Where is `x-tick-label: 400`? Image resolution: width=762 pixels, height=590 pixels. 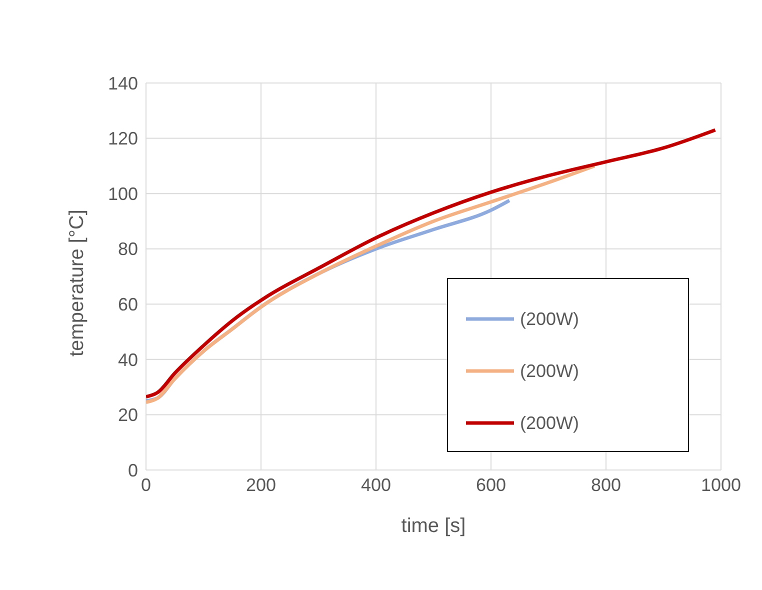 x-tick-label: 400 is located at coordinates (376, 484).